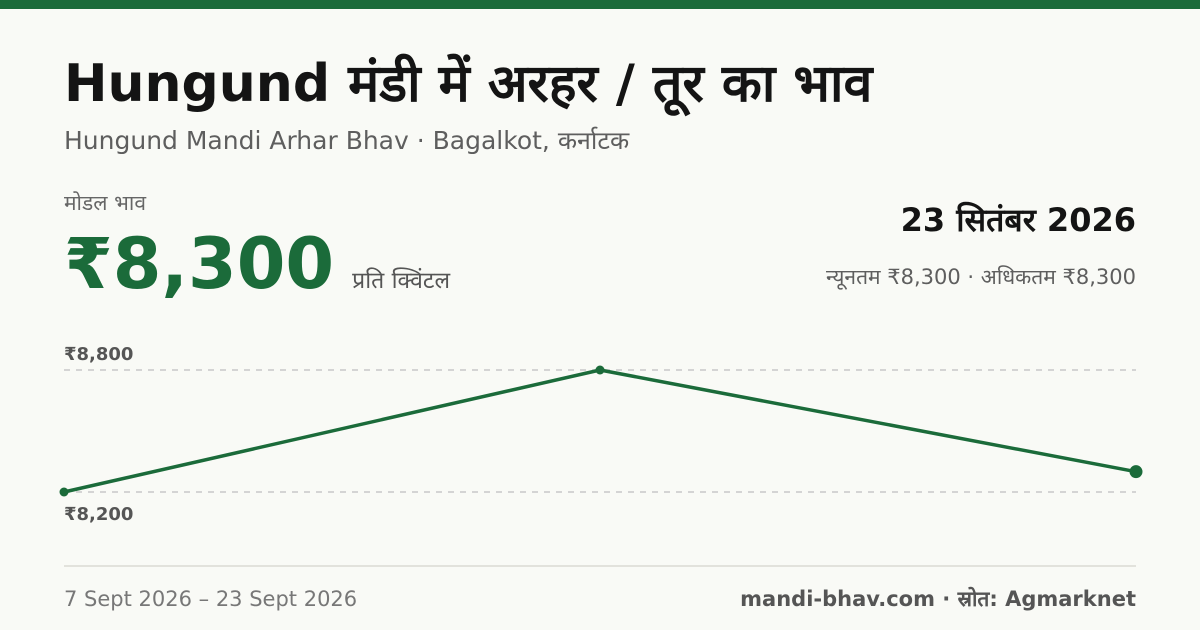  What do you see at coordinates (98, 514) in the screenshot?
I see `y-tick-label: ₹8,200` at bounding box center [98, 514].